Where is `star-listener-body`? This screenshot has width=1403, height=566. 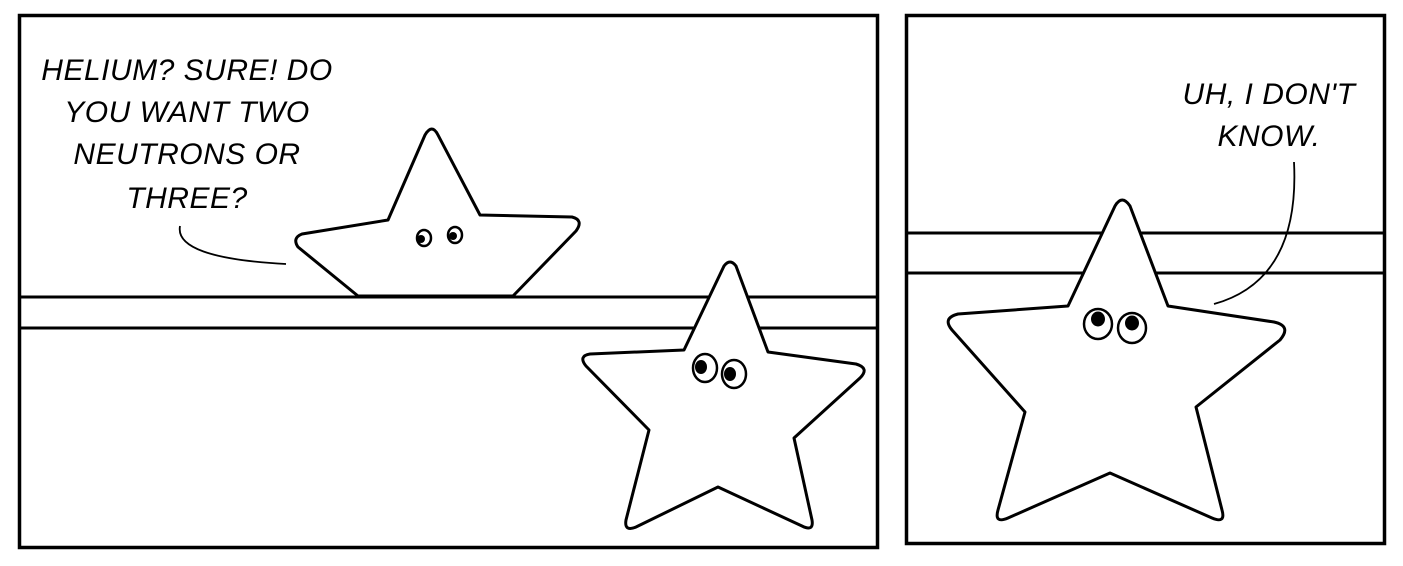
star-listener-body is located at coordinates (723, 395).